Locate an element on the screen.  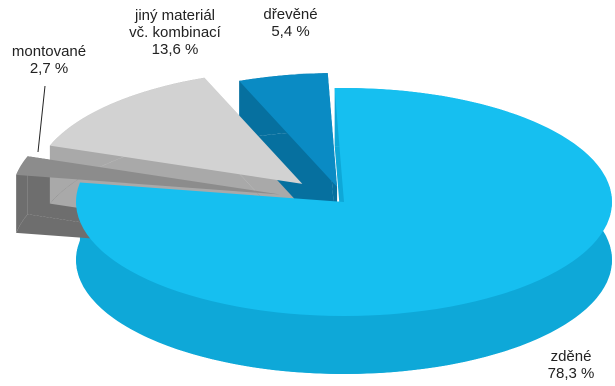
label-montovane: montované 2,7 % is located at coordinates (49, 60).